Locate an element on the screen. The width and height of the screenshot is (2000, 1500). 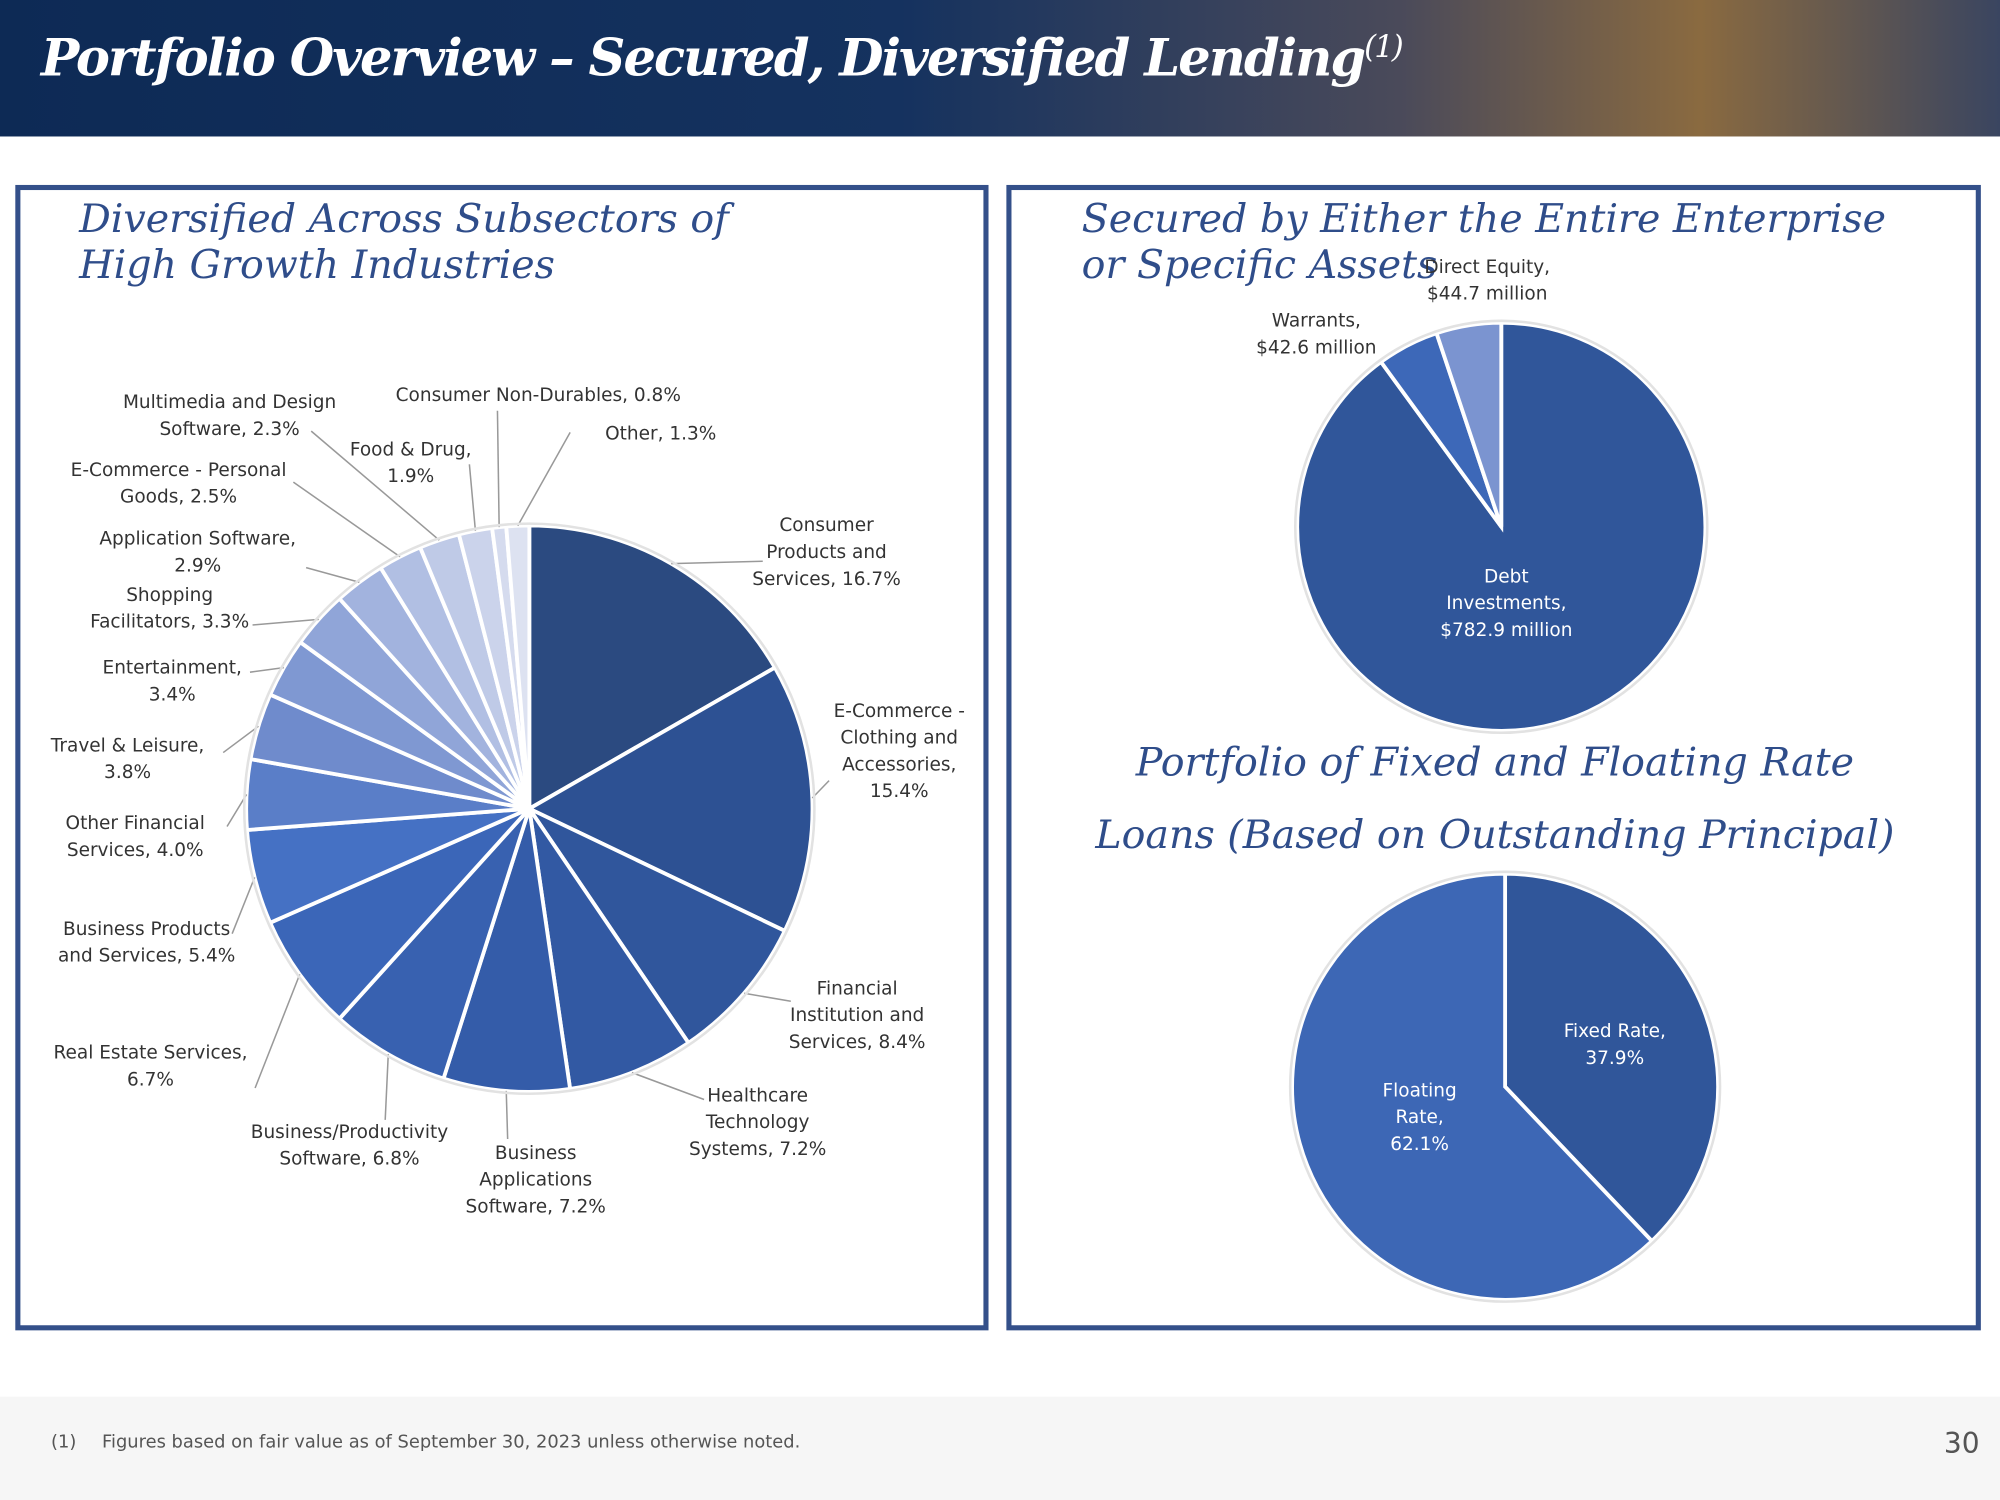
slice-label: Direct Equity, $44.7 million is located at coordinates (1487, 281).